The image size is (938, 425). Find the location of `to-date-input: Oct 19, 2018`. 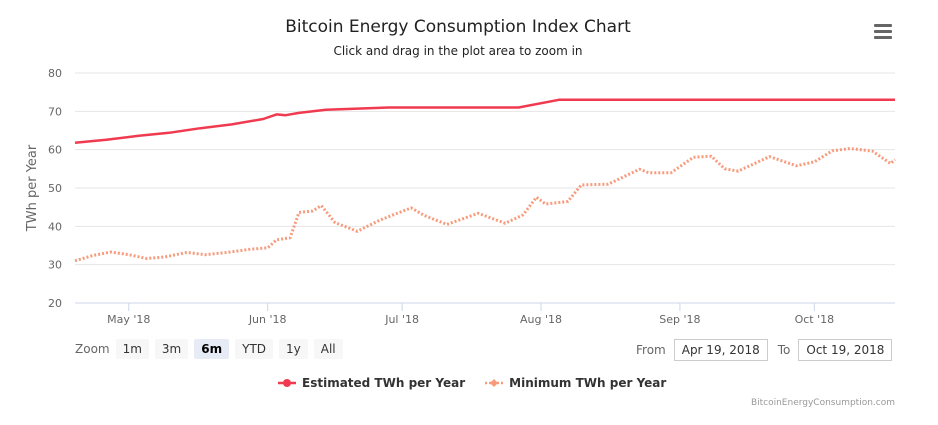

to-date-input: Oct 19, 2018 is located at coordinates (845, 350).